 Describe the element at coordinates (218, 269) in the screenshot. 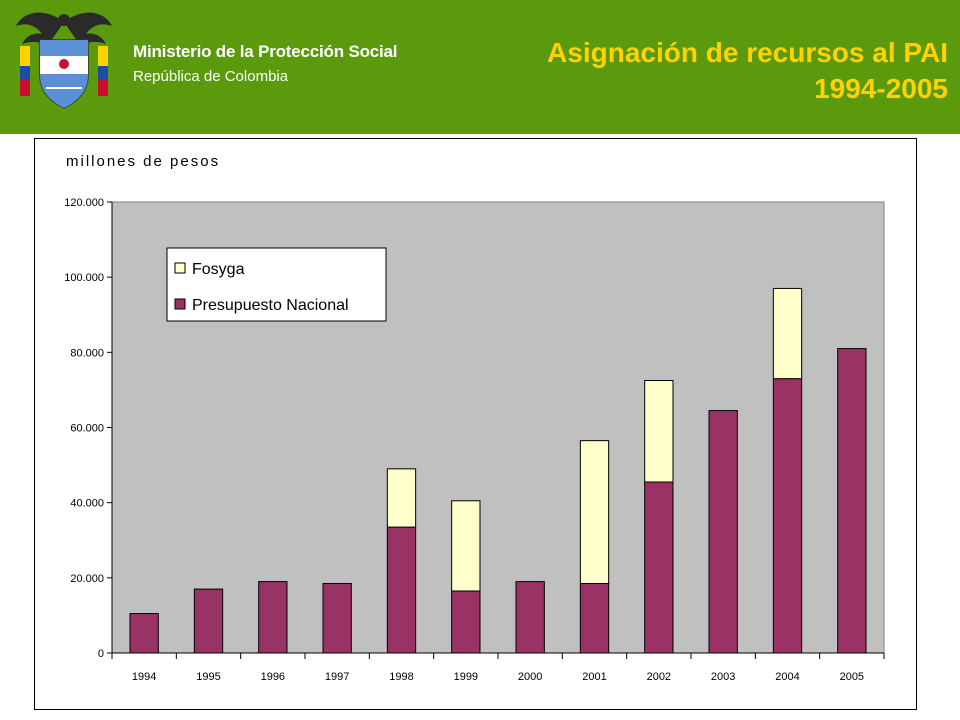

I see `legend-label: Fosyga` at that location.